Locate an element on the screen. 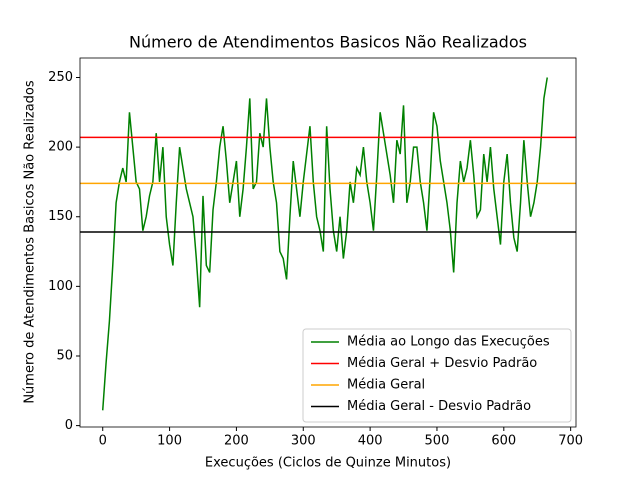 The width and height of the screenshot is (640, 484). x-tick-label: 100 is located at coordinates (169, 441).